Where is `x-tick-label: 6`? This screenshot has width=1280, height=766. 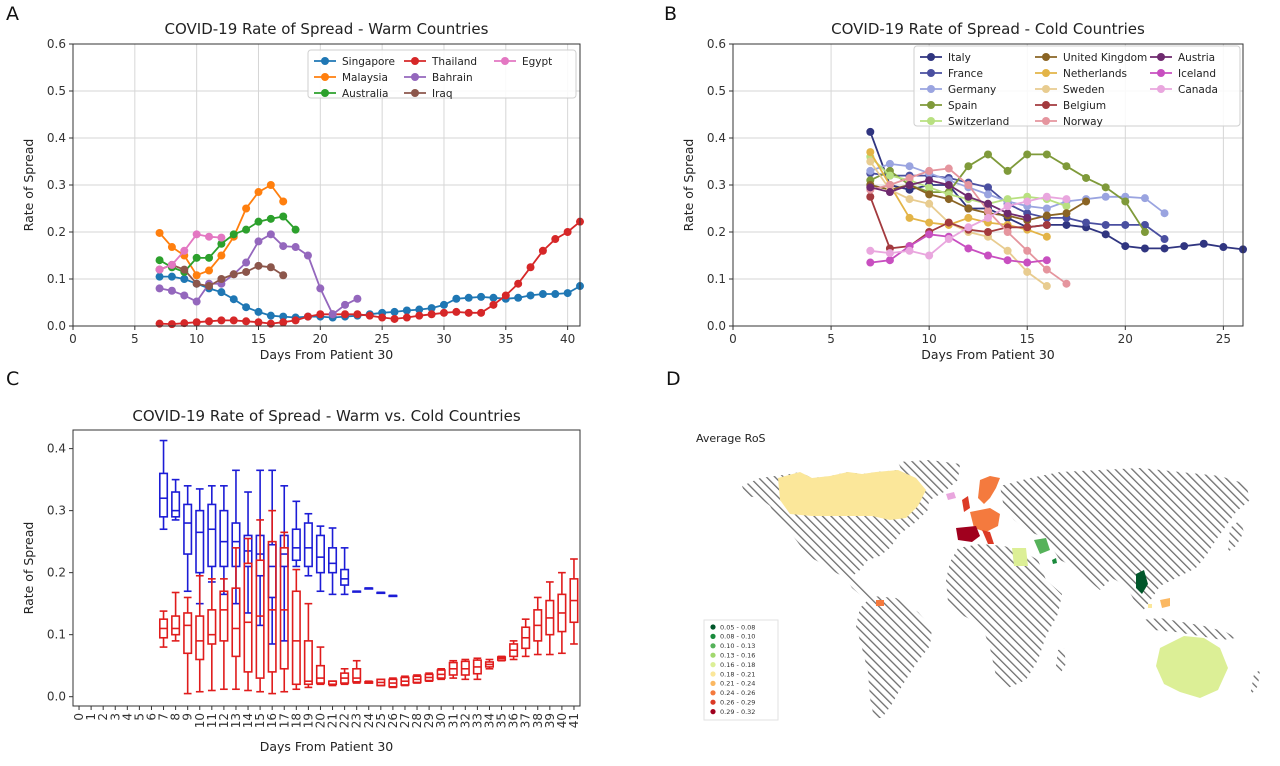
x-tick-label: 6 is located at coordinates (151, 717).